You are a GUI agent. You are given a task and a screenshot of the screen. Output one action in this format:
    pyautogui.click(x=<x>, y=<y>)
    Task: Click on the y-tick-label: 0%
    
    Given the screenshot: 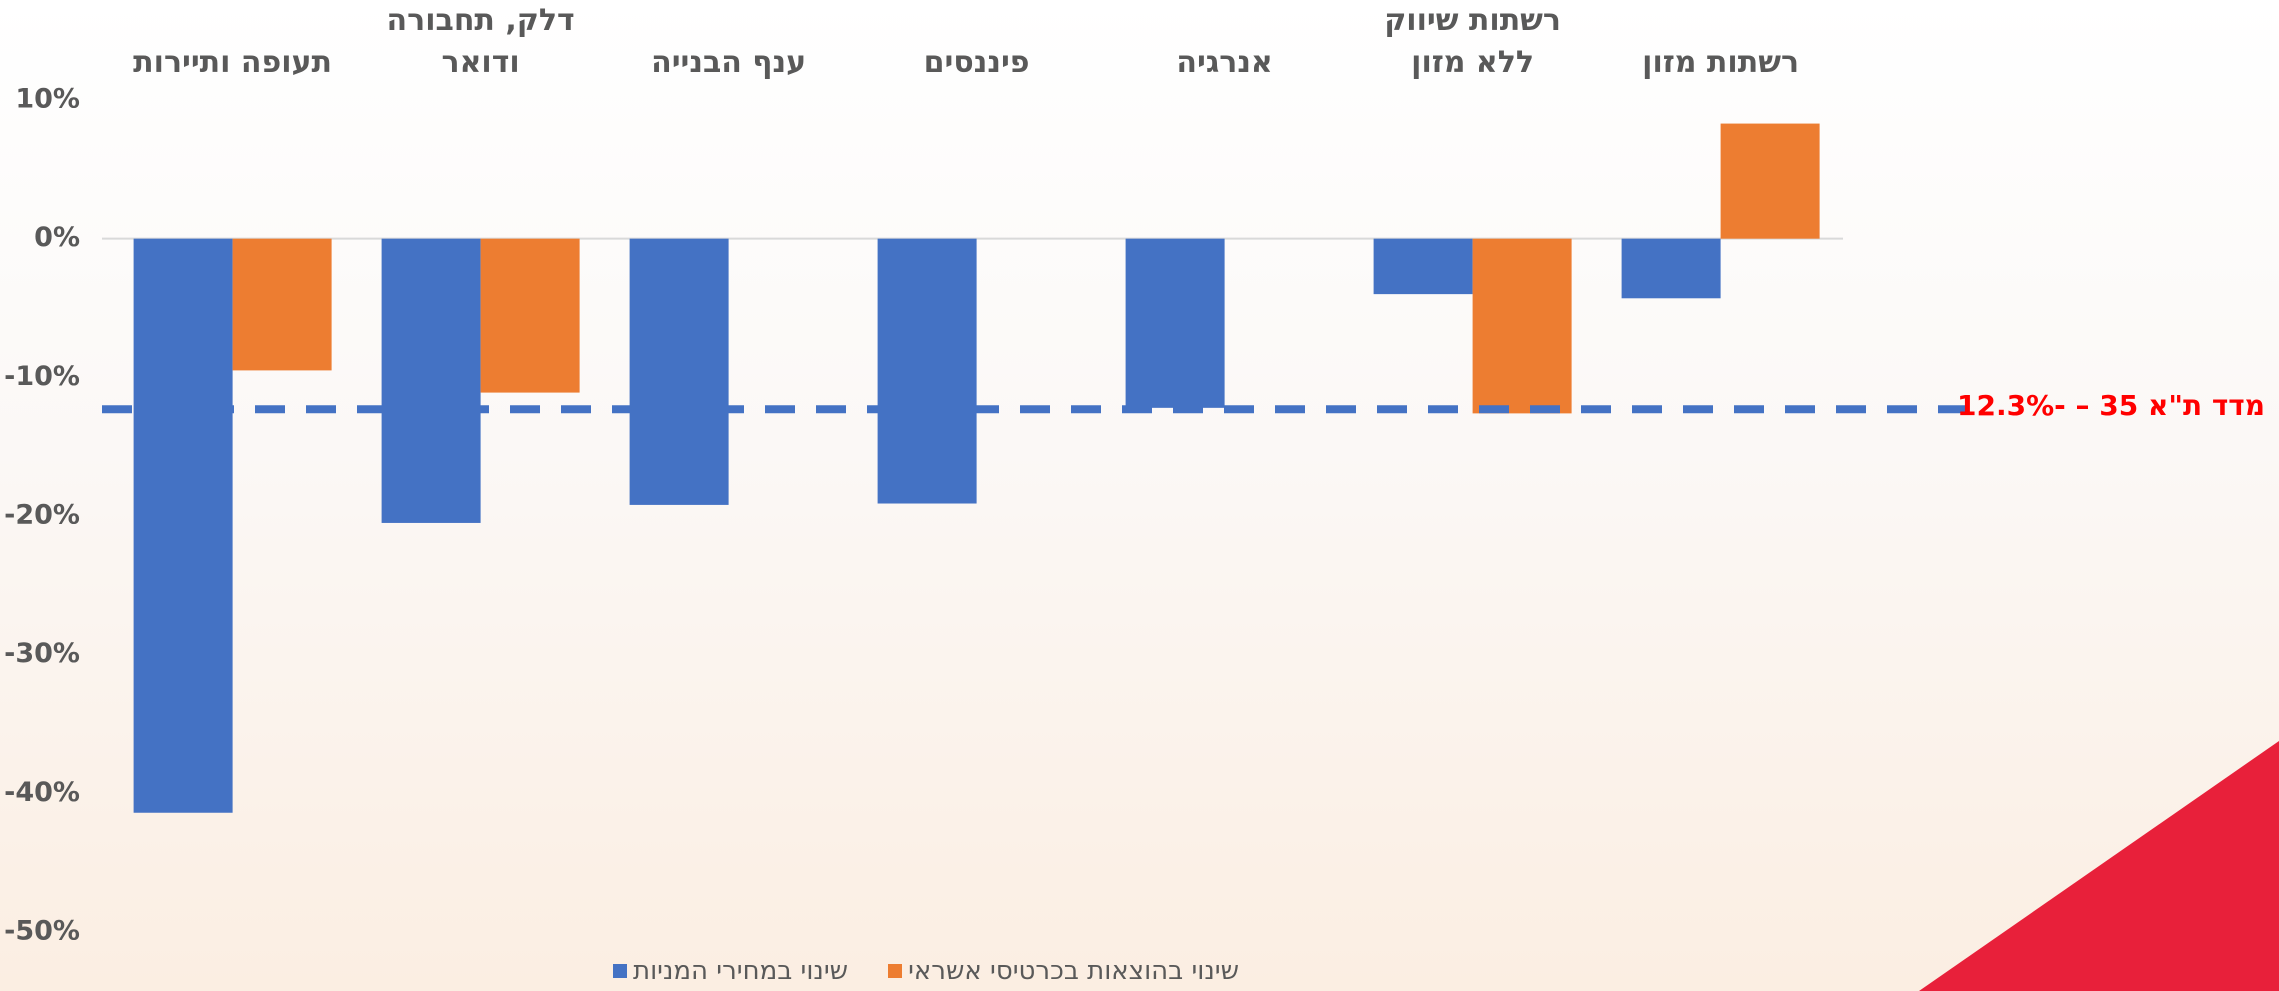 What is the action you would take?
    pyautogui.click(x=57, y=237)
    